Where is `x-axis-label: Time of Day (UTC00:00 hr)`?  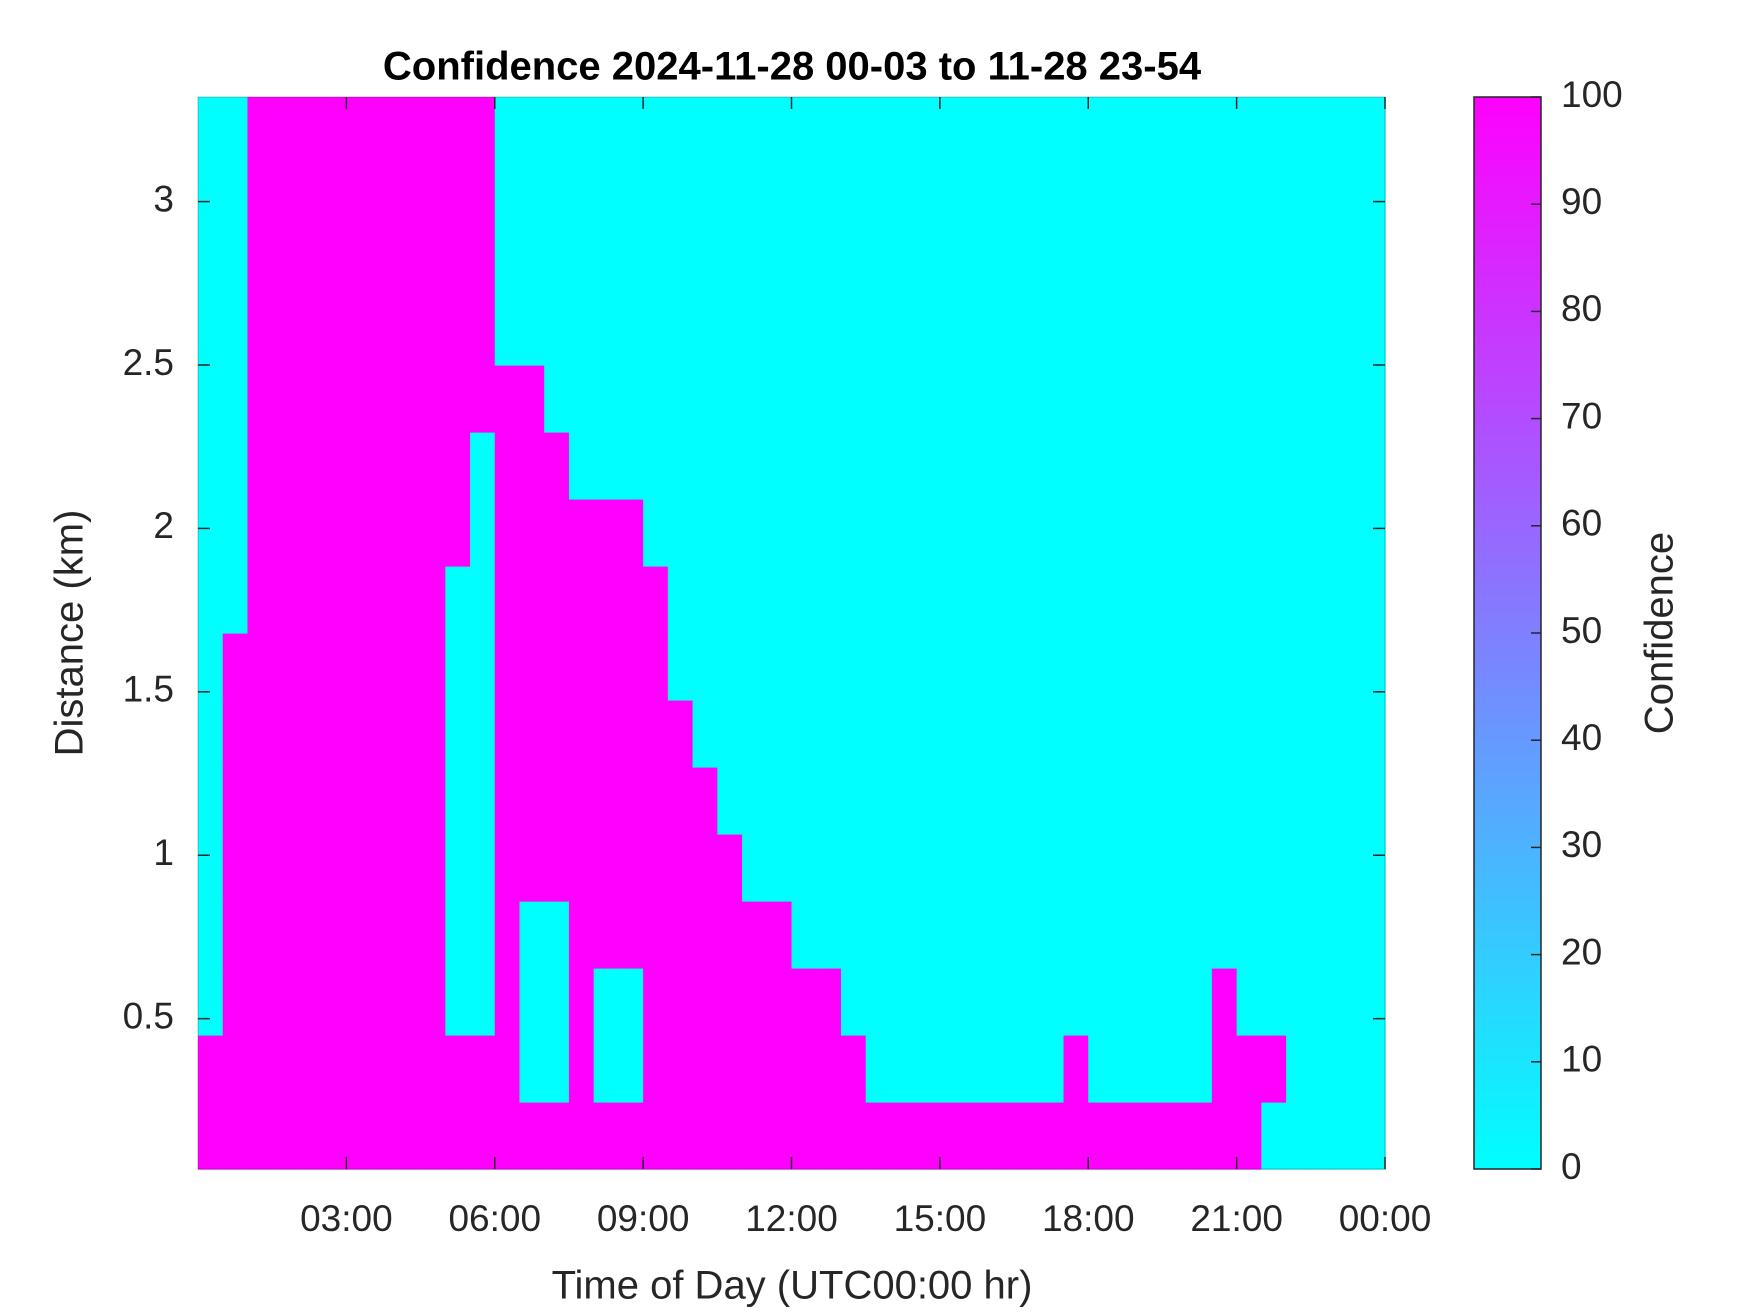 x-axis-label: Time of Day (UTC00:00 hr) is located at coordinates (792, 1286).